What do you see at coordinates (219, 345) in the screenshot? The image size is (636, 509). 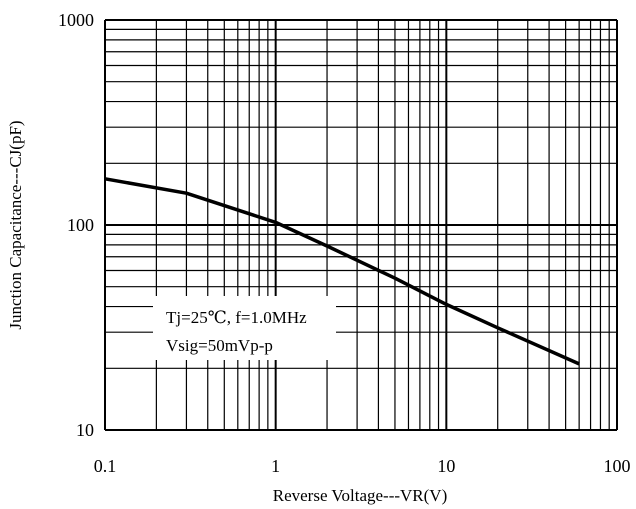 I see `annotation-line-2: Vsig=50mVp-p` at bounding box center [219, 345].